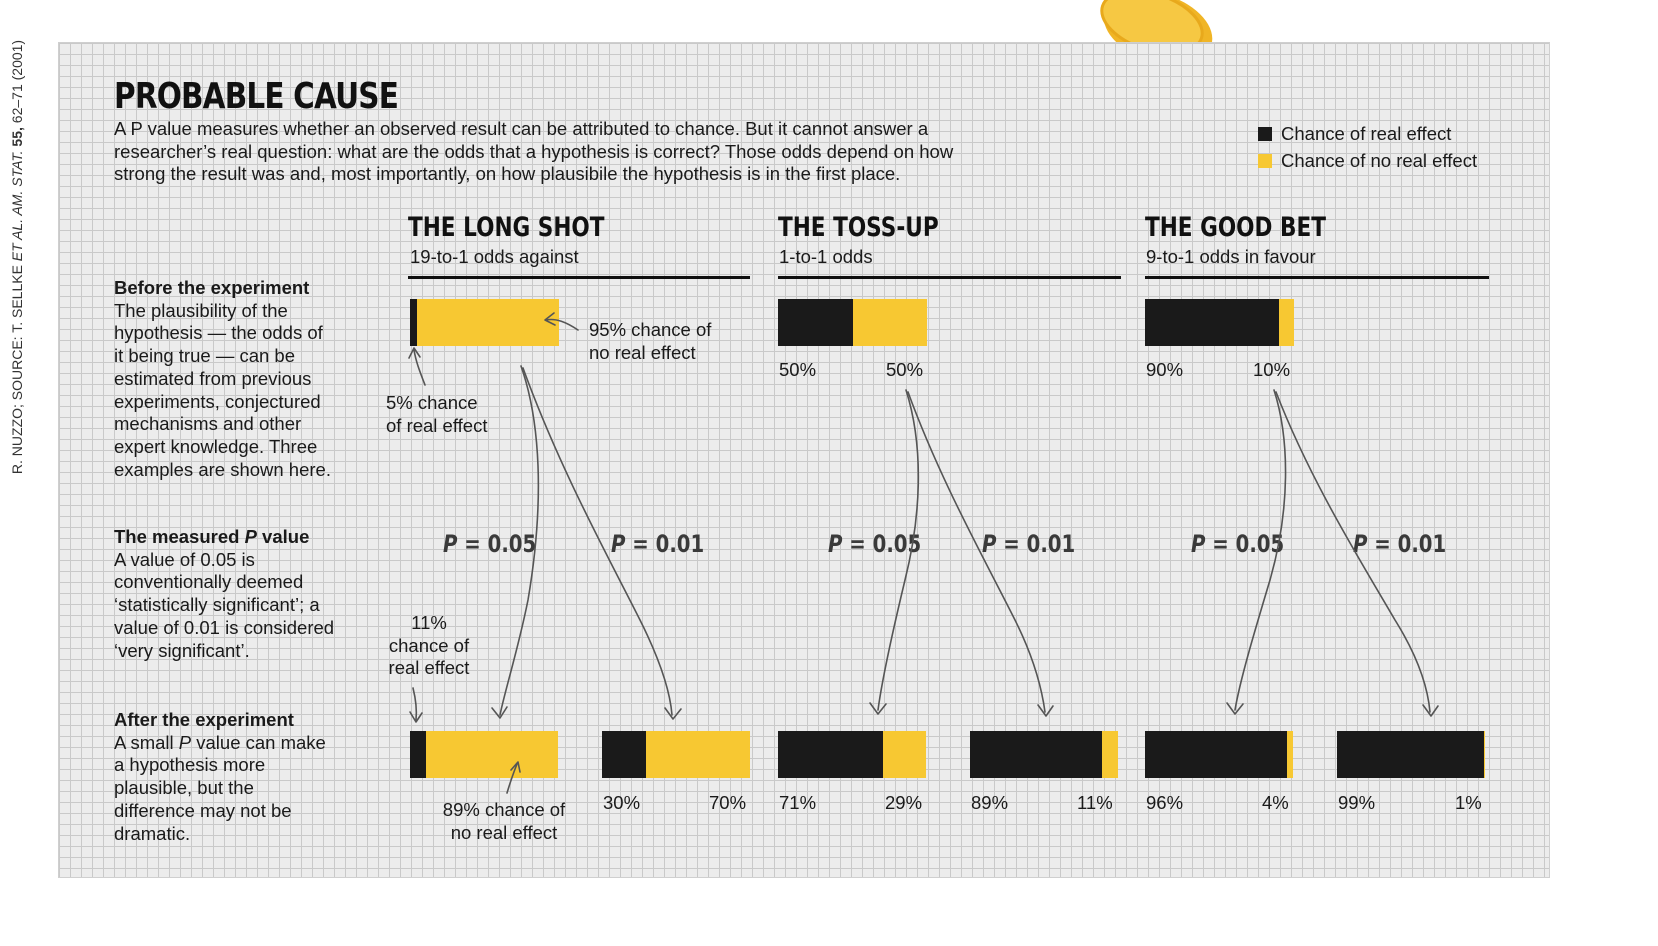 This screenshot has width=1658, height=946. What do you see at coordinates (1265, 160) in the screenshot?
I see `legend-swatch-noreal` at bounding box center [1265, 160].